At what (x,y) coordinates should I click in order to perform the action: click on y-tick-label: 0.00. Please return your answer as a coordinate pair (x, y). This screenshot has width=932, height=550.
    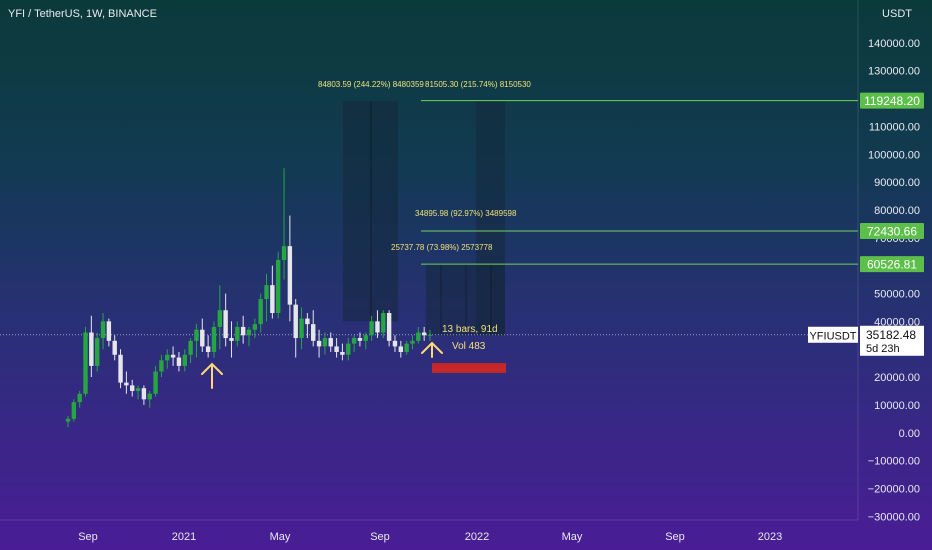
    Looking at the image, I should click on (909, 434).